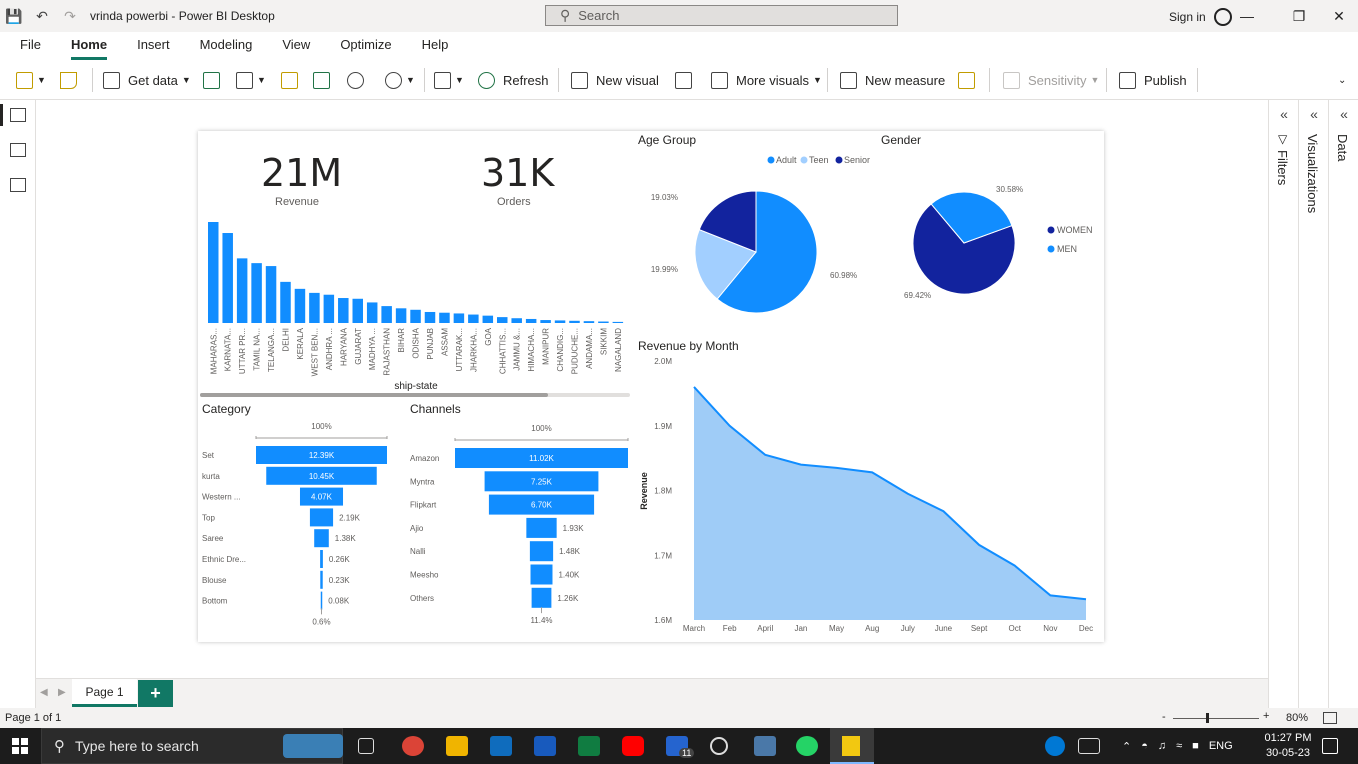 This screenshot has width=1358, height=764. What do you see at coordinates (1055, 746) in the screenshot?
I see `help-icon` at bounding box center [1055, 746].